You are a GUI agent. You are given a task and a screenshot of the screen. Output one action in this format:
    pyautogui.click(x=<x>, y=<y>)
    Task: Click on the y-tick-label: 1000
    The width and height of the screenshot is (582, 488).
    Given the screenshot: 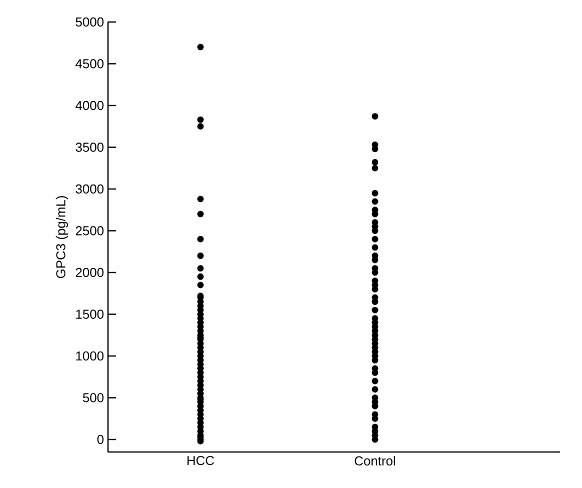 What is the action you would take?
    pyautogui.click(x=90, y=356)
    